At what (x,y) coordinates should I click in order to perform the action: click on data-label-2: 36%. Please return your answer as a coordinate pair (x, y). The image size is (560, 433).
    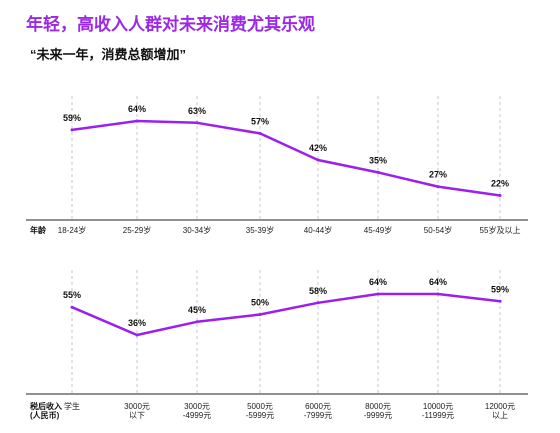
    Looking at the image, I should click on (137, 323).